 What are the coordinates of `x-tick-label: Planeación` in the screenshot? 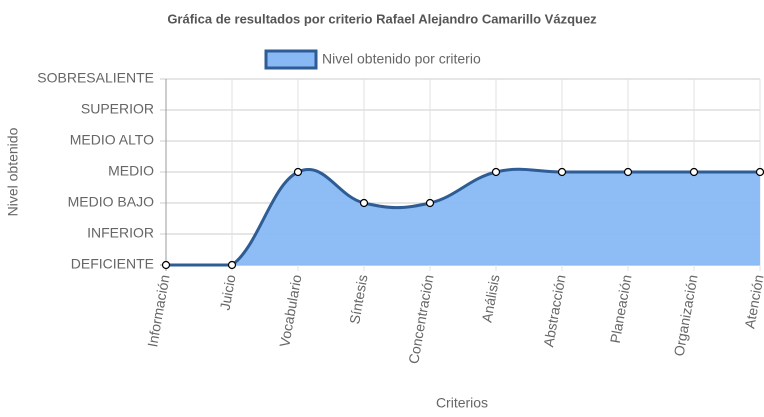 It's located at (621, 308).